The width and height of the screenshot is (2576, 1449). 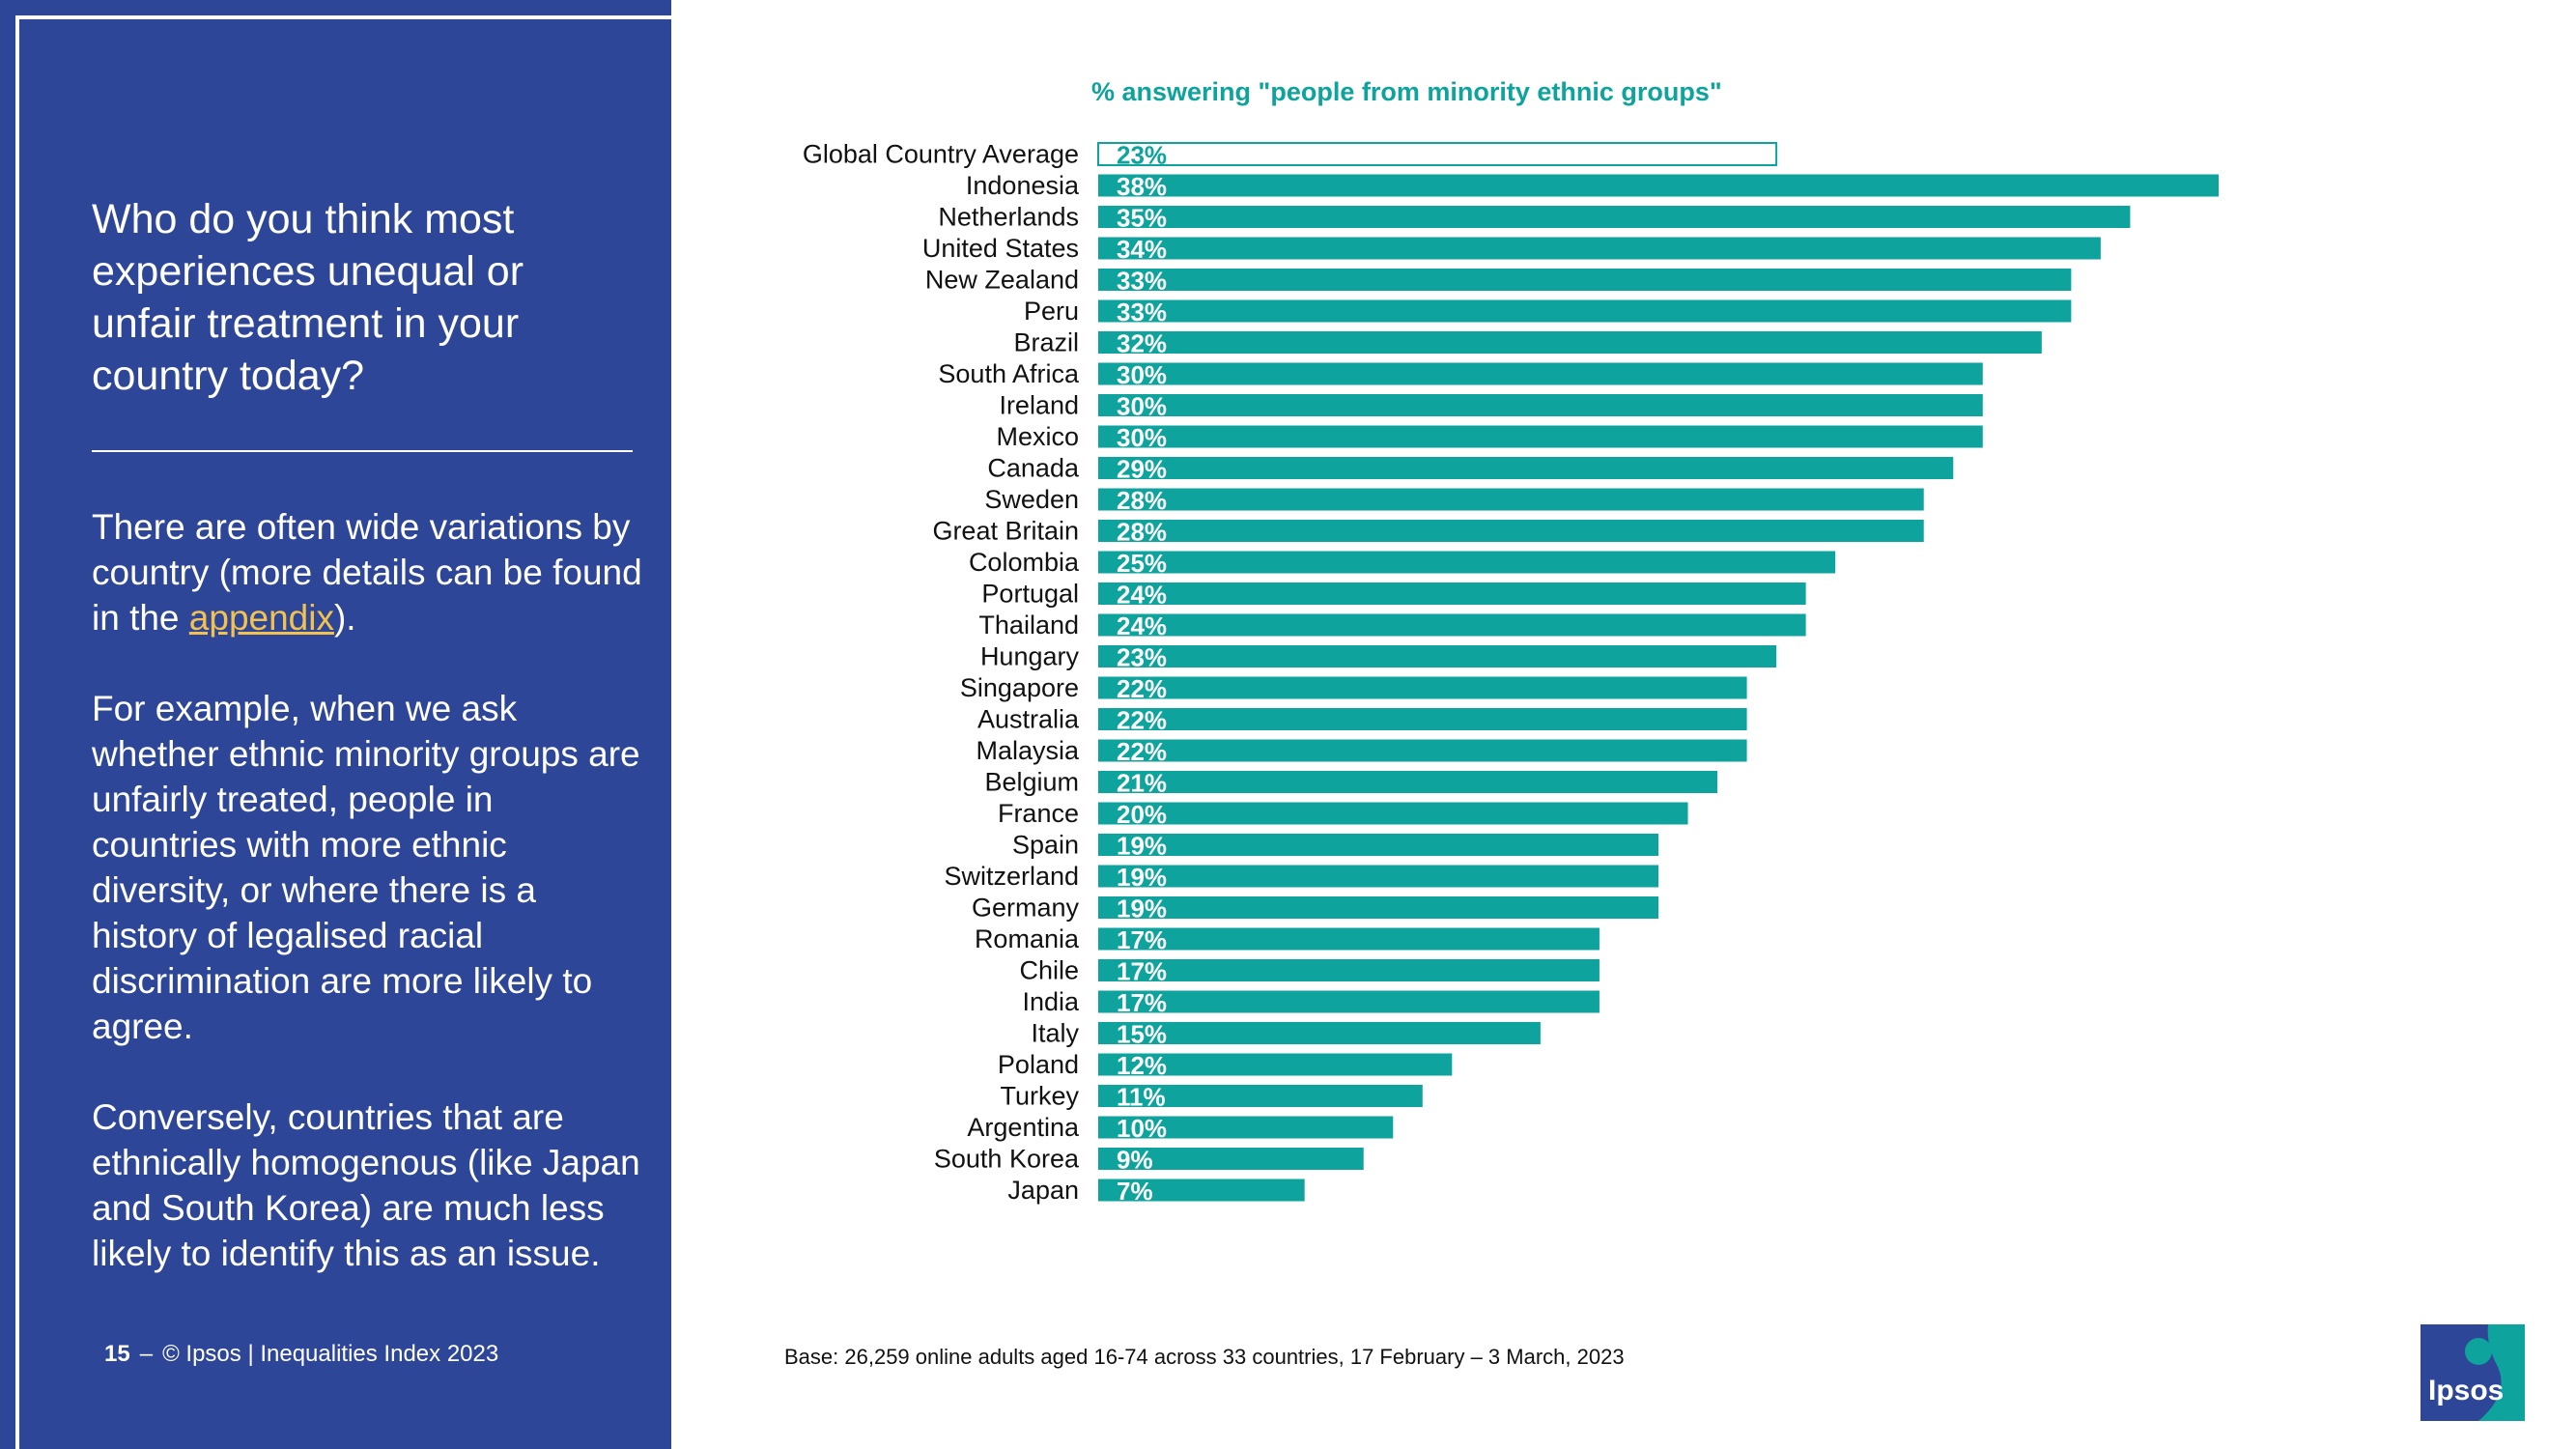 I want to click on category-label-chile: Chile, so click(x=1049, y=970).